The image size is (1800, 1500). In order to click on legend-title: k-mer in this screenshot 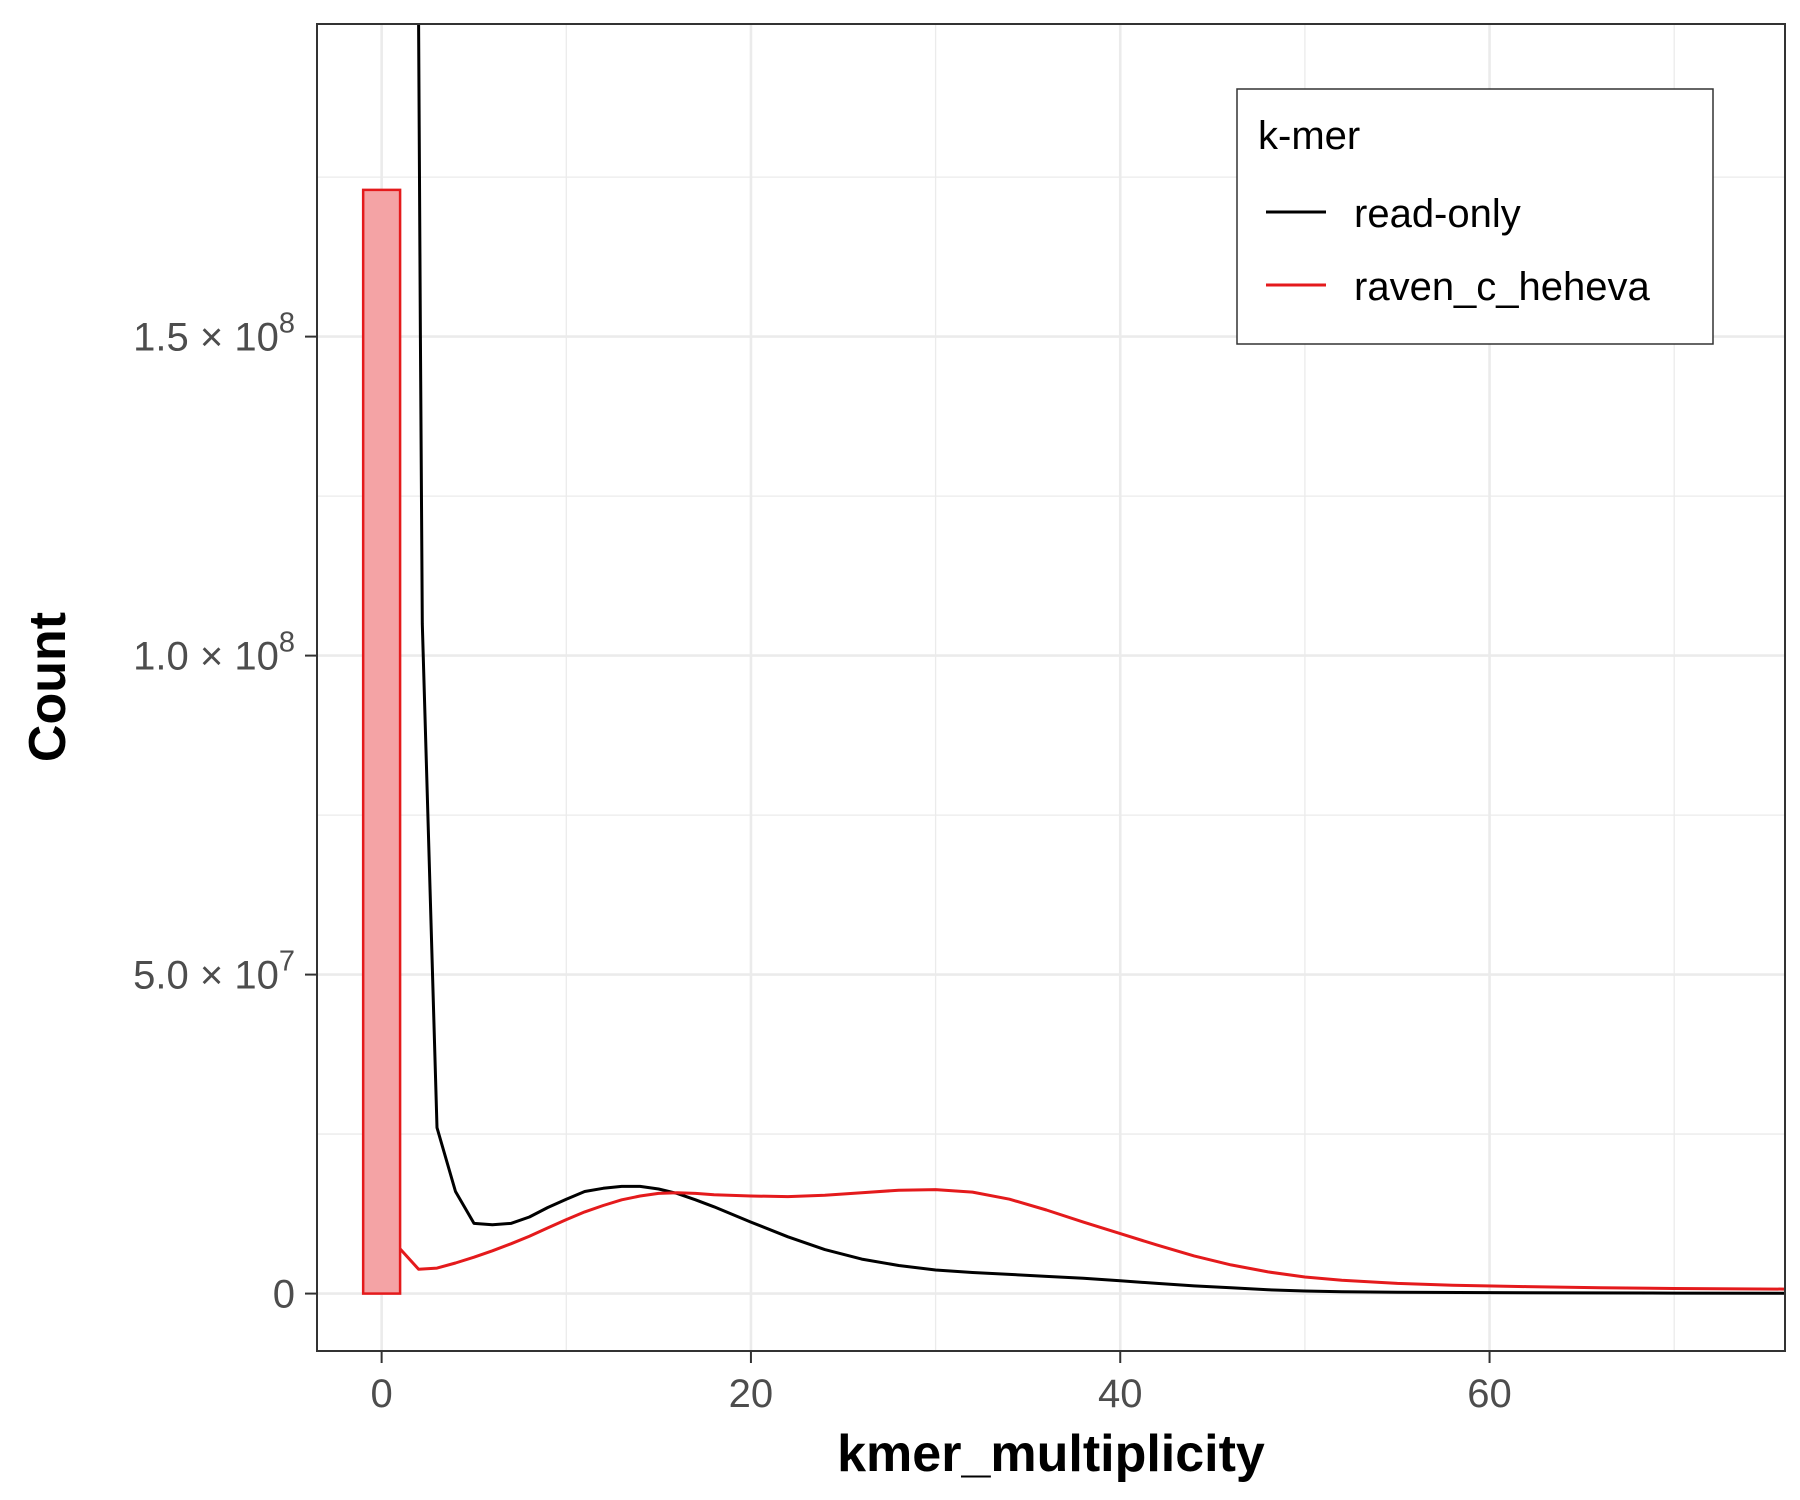, I will do `click(1309, 136)`.